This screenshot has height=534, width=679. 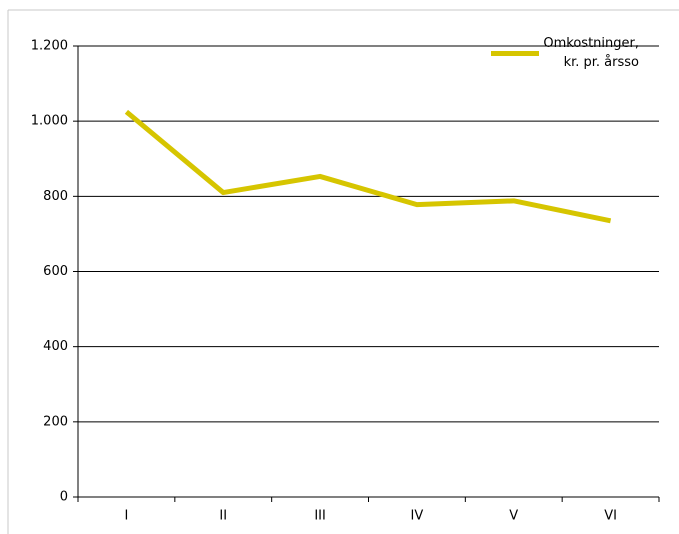 What do you see at coordinates (320, 516) in the screenshot?
I see `x-tick-label: III` at bounding box center [320, 516].